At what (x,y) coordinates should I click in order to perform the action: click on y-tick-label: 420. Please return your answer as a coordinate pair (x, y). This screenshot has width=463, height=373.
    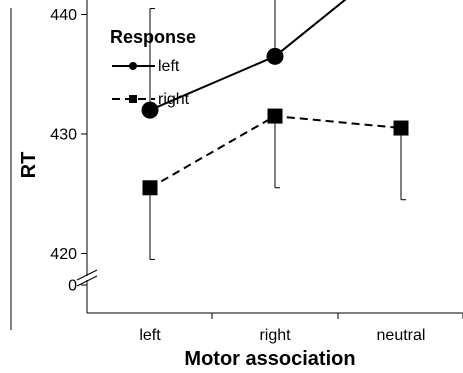
    Looking at the image, I should click on (63, 254).